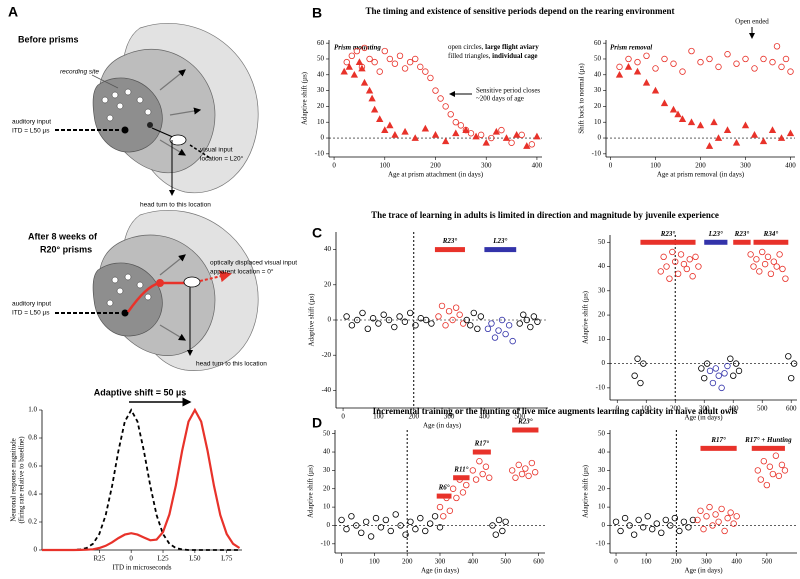 The height and width of the screenshot is (579, 800). I want to click on y-axis-label: (firing rate relative to baseline), so click(22, 480).